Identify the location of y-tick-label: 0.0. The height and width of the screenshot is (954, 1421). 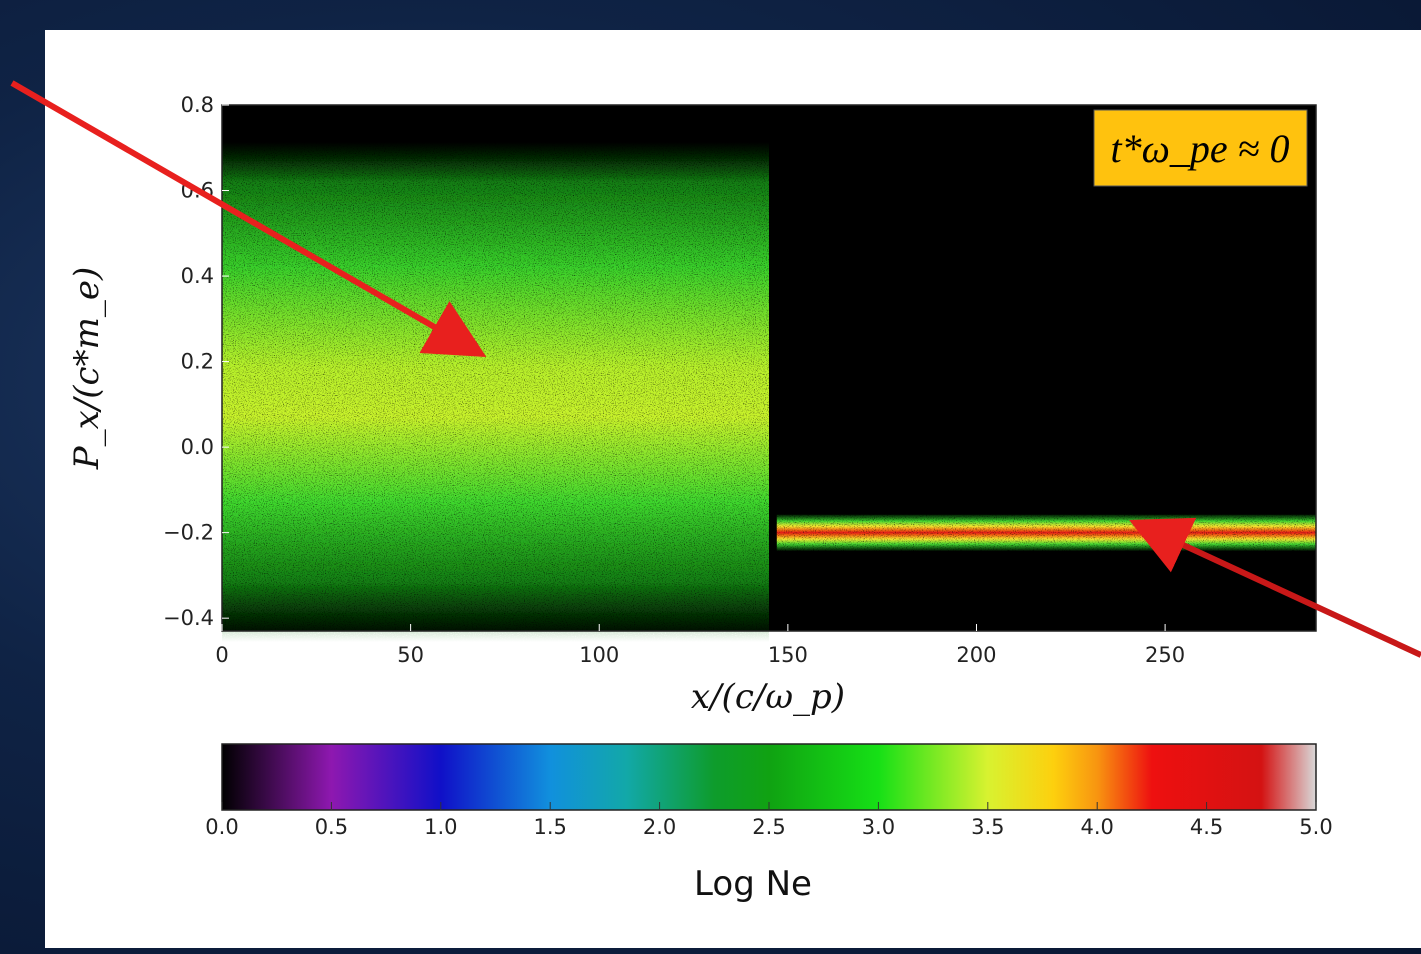
(197, 447).